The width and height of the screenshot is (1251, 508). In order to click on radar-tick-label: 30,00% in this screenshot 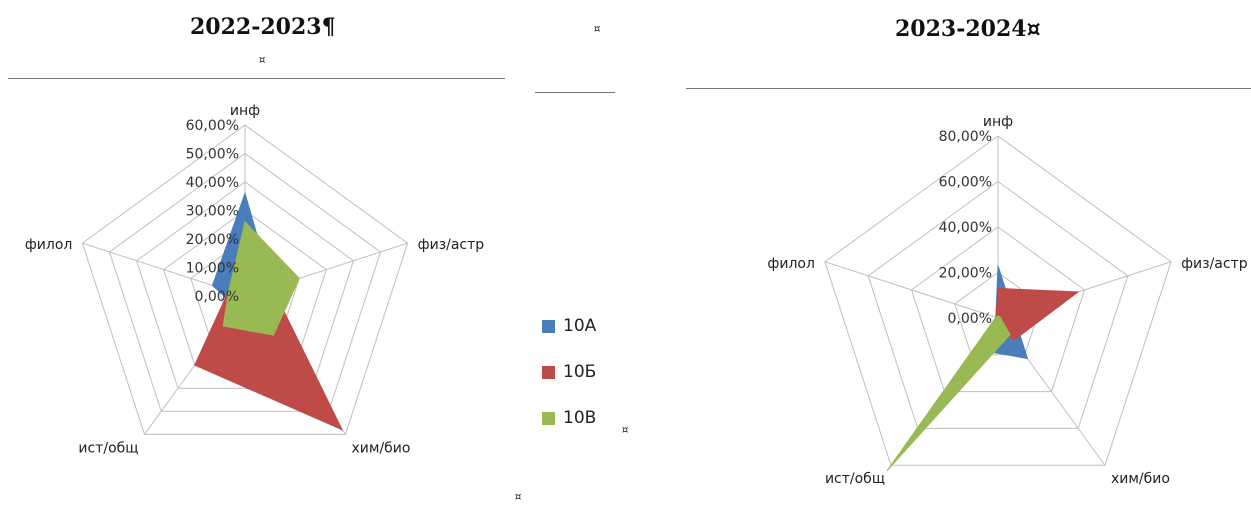, I will do `click(212, 212)`.